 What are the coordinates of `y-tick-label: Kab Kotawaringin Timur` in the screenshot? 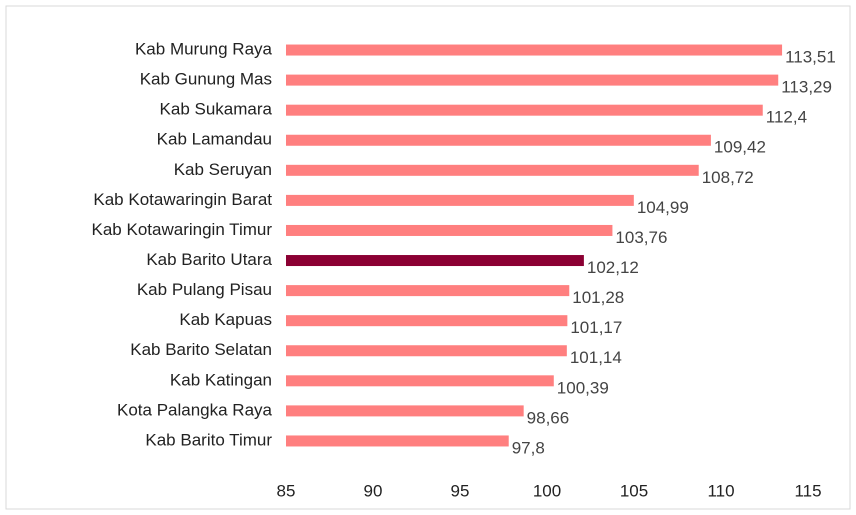 It's located at (182, 229).